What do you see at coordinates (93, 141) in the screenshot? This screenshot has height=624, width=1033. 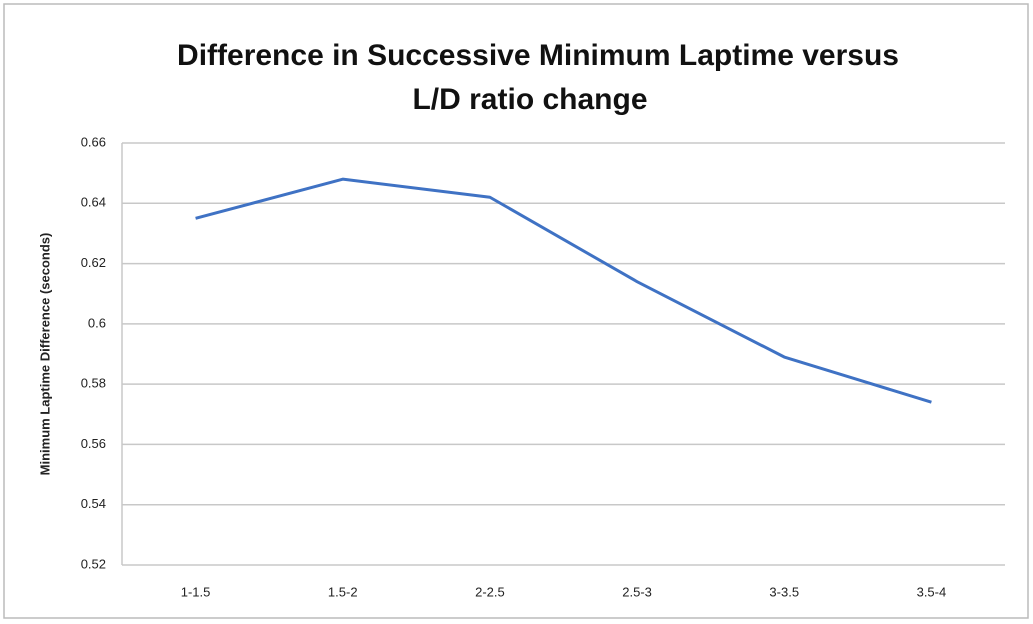 I see `y-tick-label: 0.66` at bounding box center [93, 141].